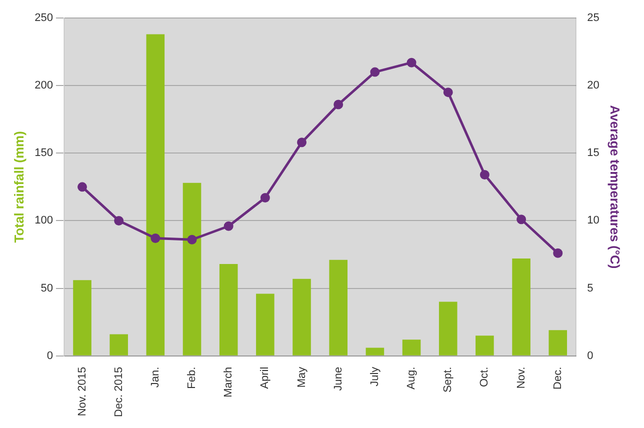 The image size is (644, 428). What do you see at coordinates (43, 220) in the screenshot?
I see `y-tick-label: 100` at bounding box center [43, 220].